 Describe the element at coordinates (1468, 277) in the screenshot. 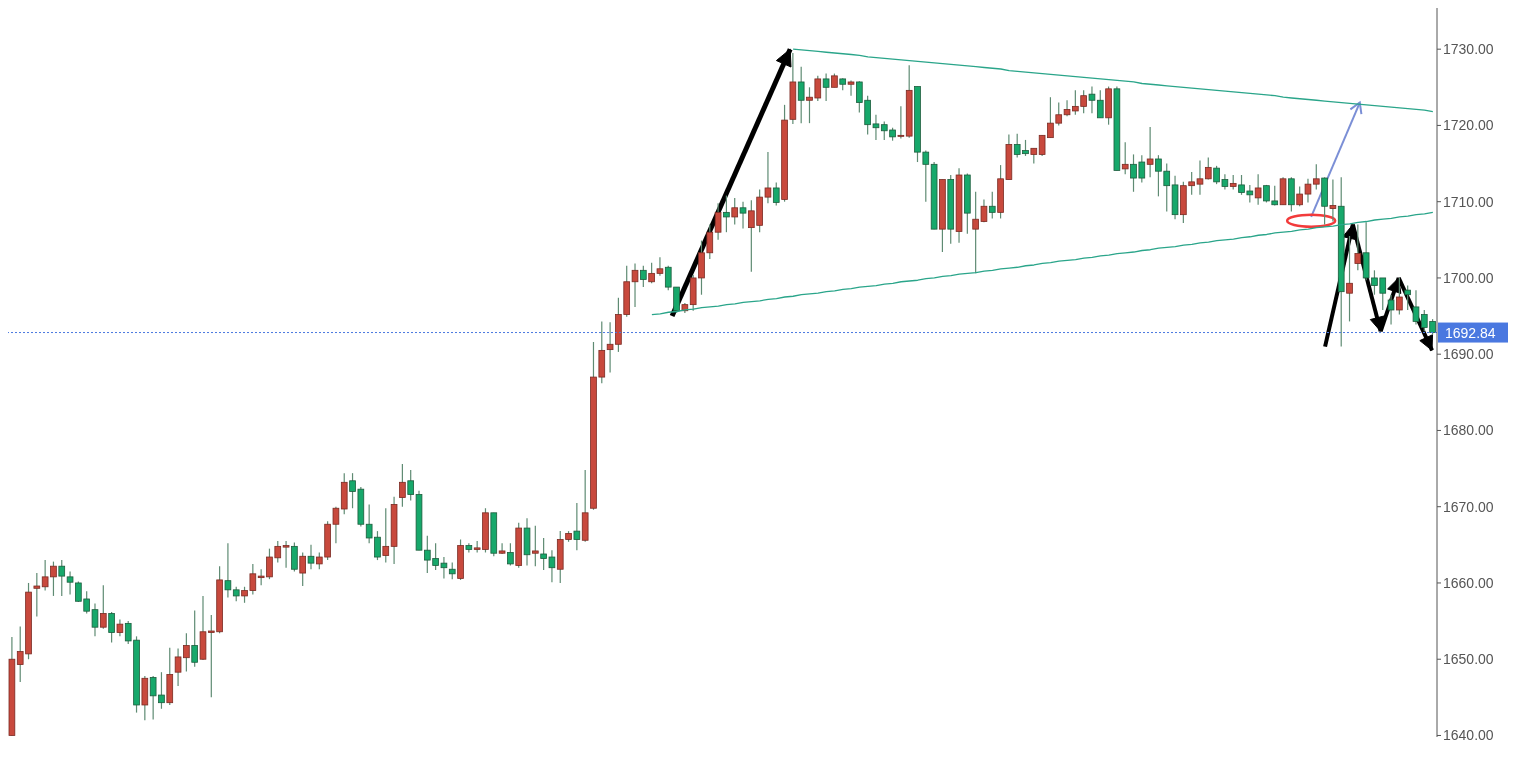

I see `y-tick-label: 1700.00` at that location.